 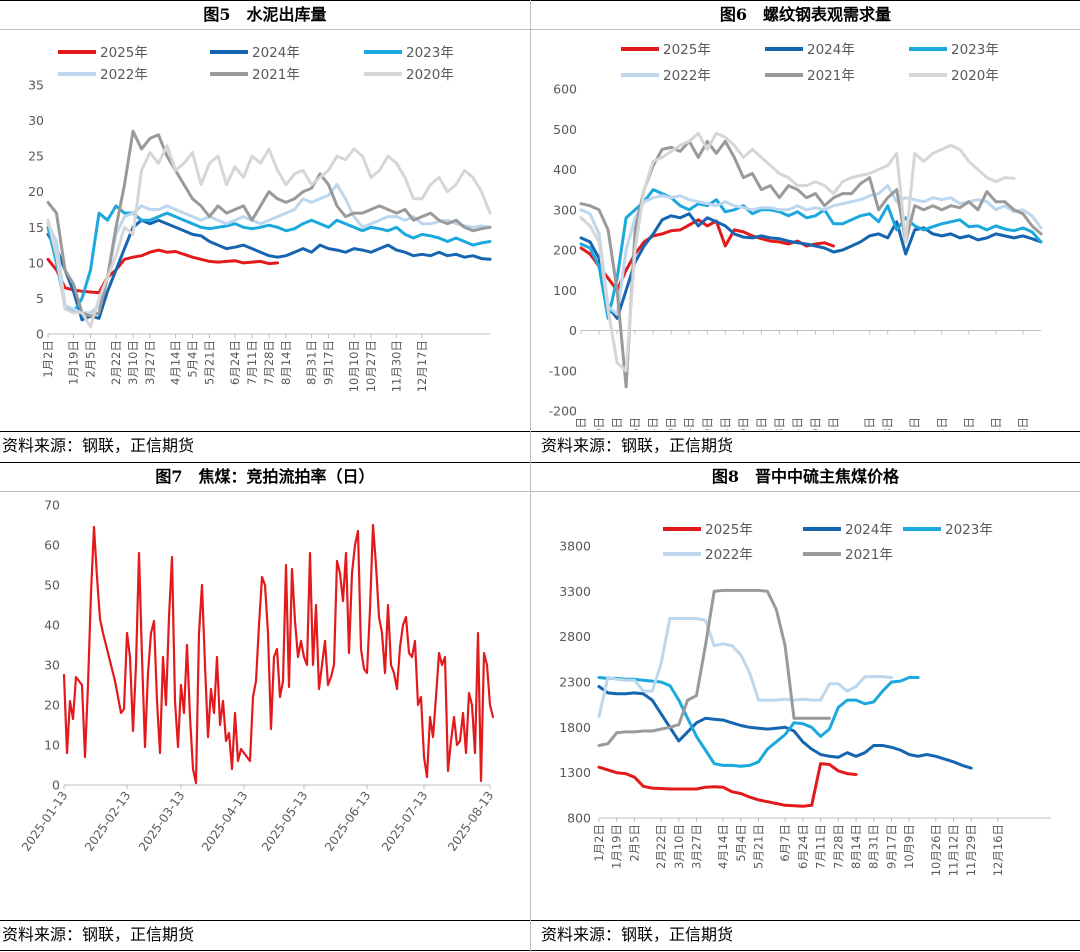 I want to click on y-tick-label: 0, so click(x=40, y=334).